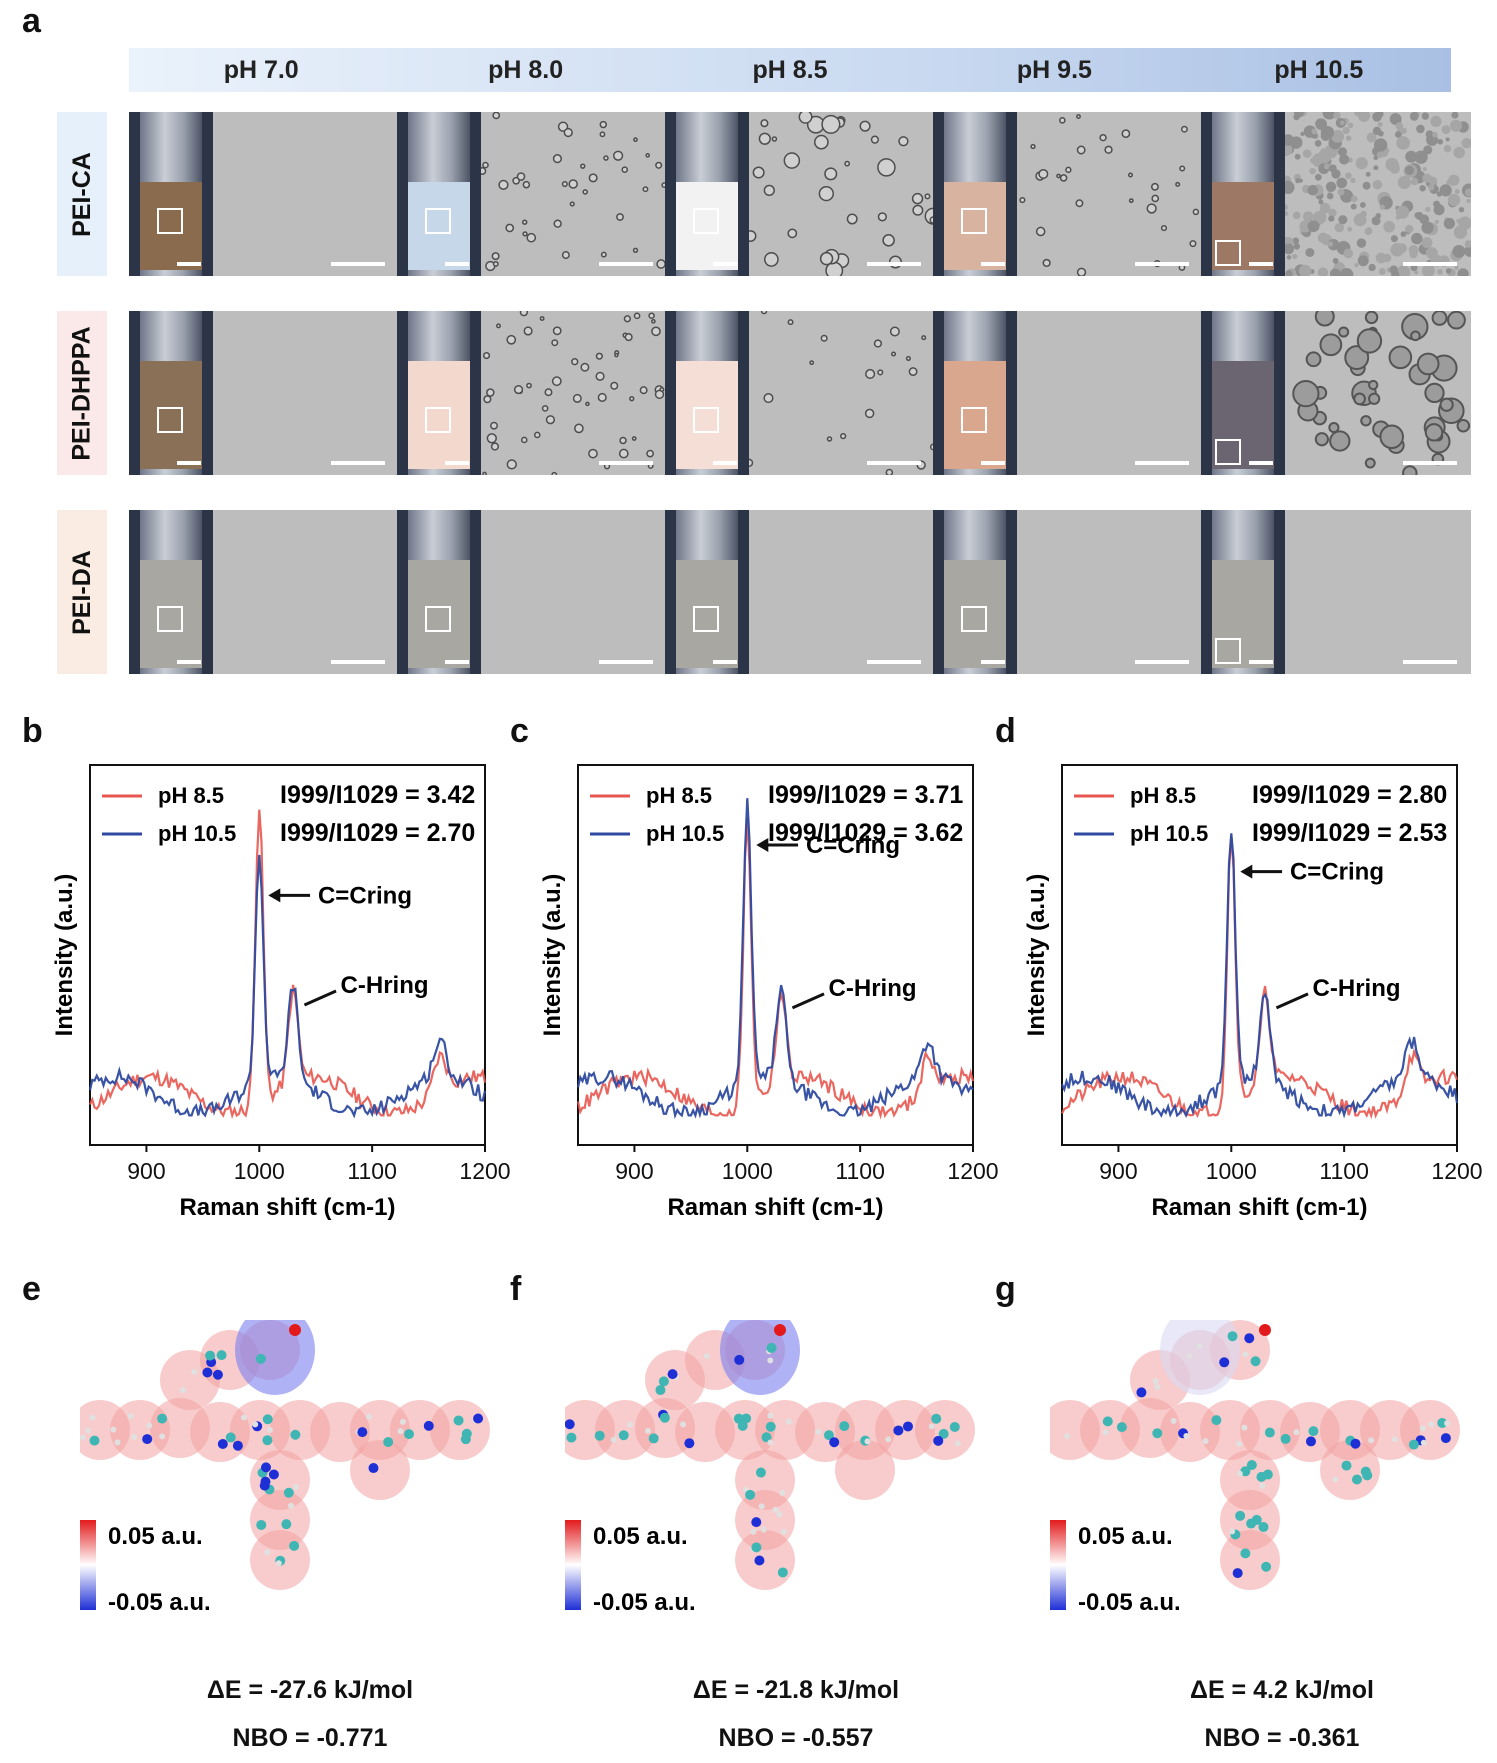 This screenshot has height=1763, width=1497. What do you see at coordinates (438, 619) in the screenshot?
I see `zoom-region-marker` at bounding box center [438, 619].